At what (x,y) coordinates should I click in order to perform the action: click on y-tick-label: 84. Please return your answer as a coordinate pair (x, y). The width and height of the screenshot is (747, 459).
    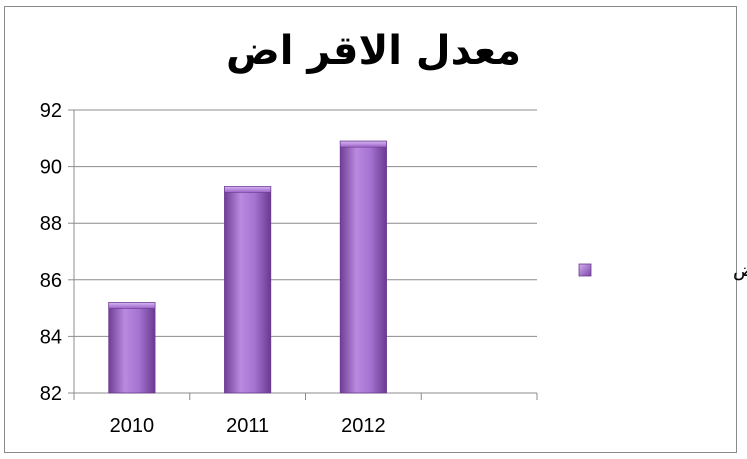
    Looking at the image, I should click on (51, 337).